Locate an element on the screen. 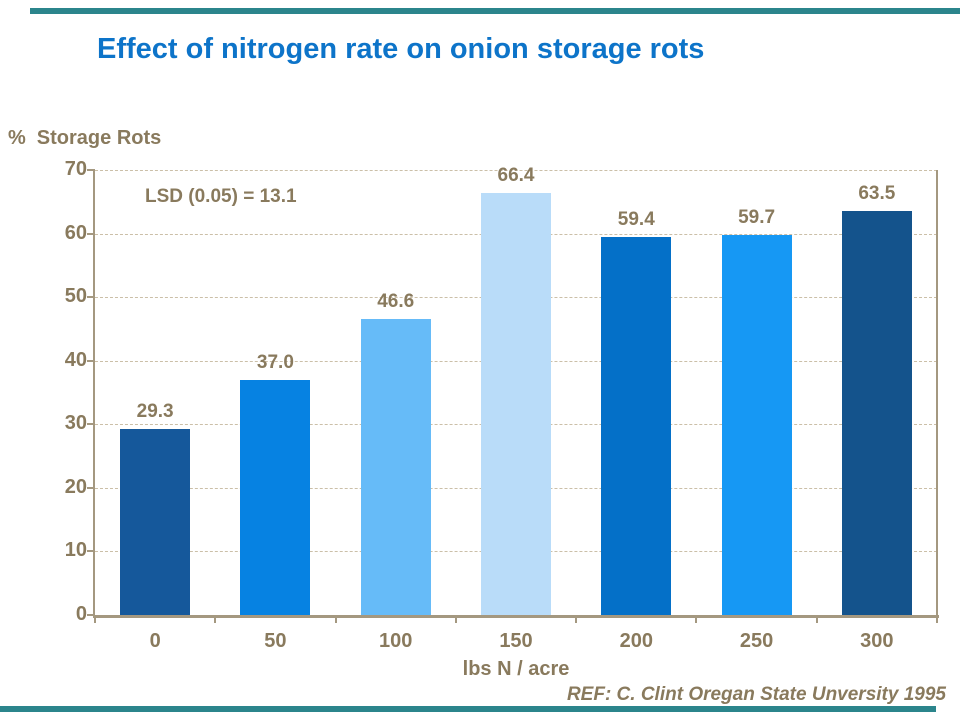  bar-value-label: 59.4 is located at coordinates (636, 220).